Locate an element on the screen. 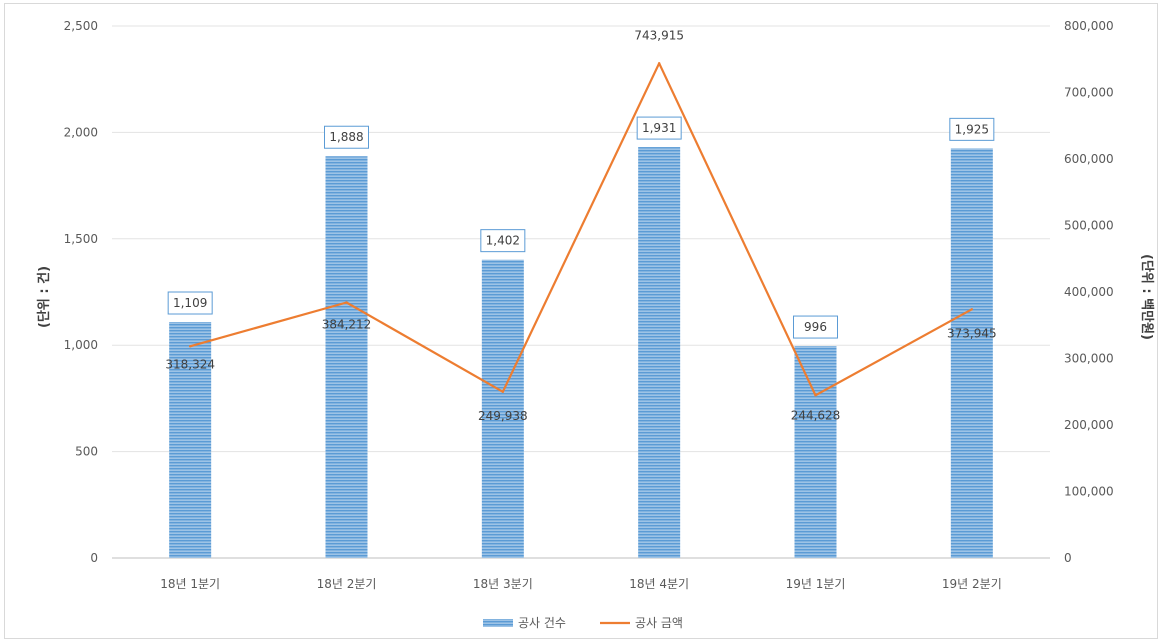 The width and height of the screenshot is (1163, 643). right-axis-title: (단위 : 백만원) is located at coordinates (1147, 297).